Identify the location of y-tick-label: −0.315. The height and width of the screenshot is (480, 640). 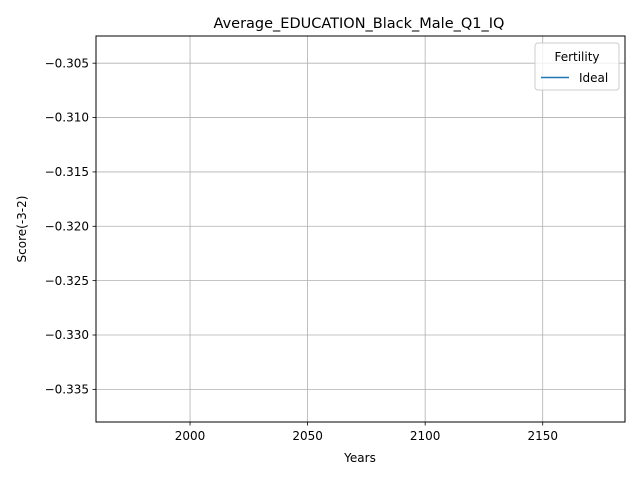
(67, 172).